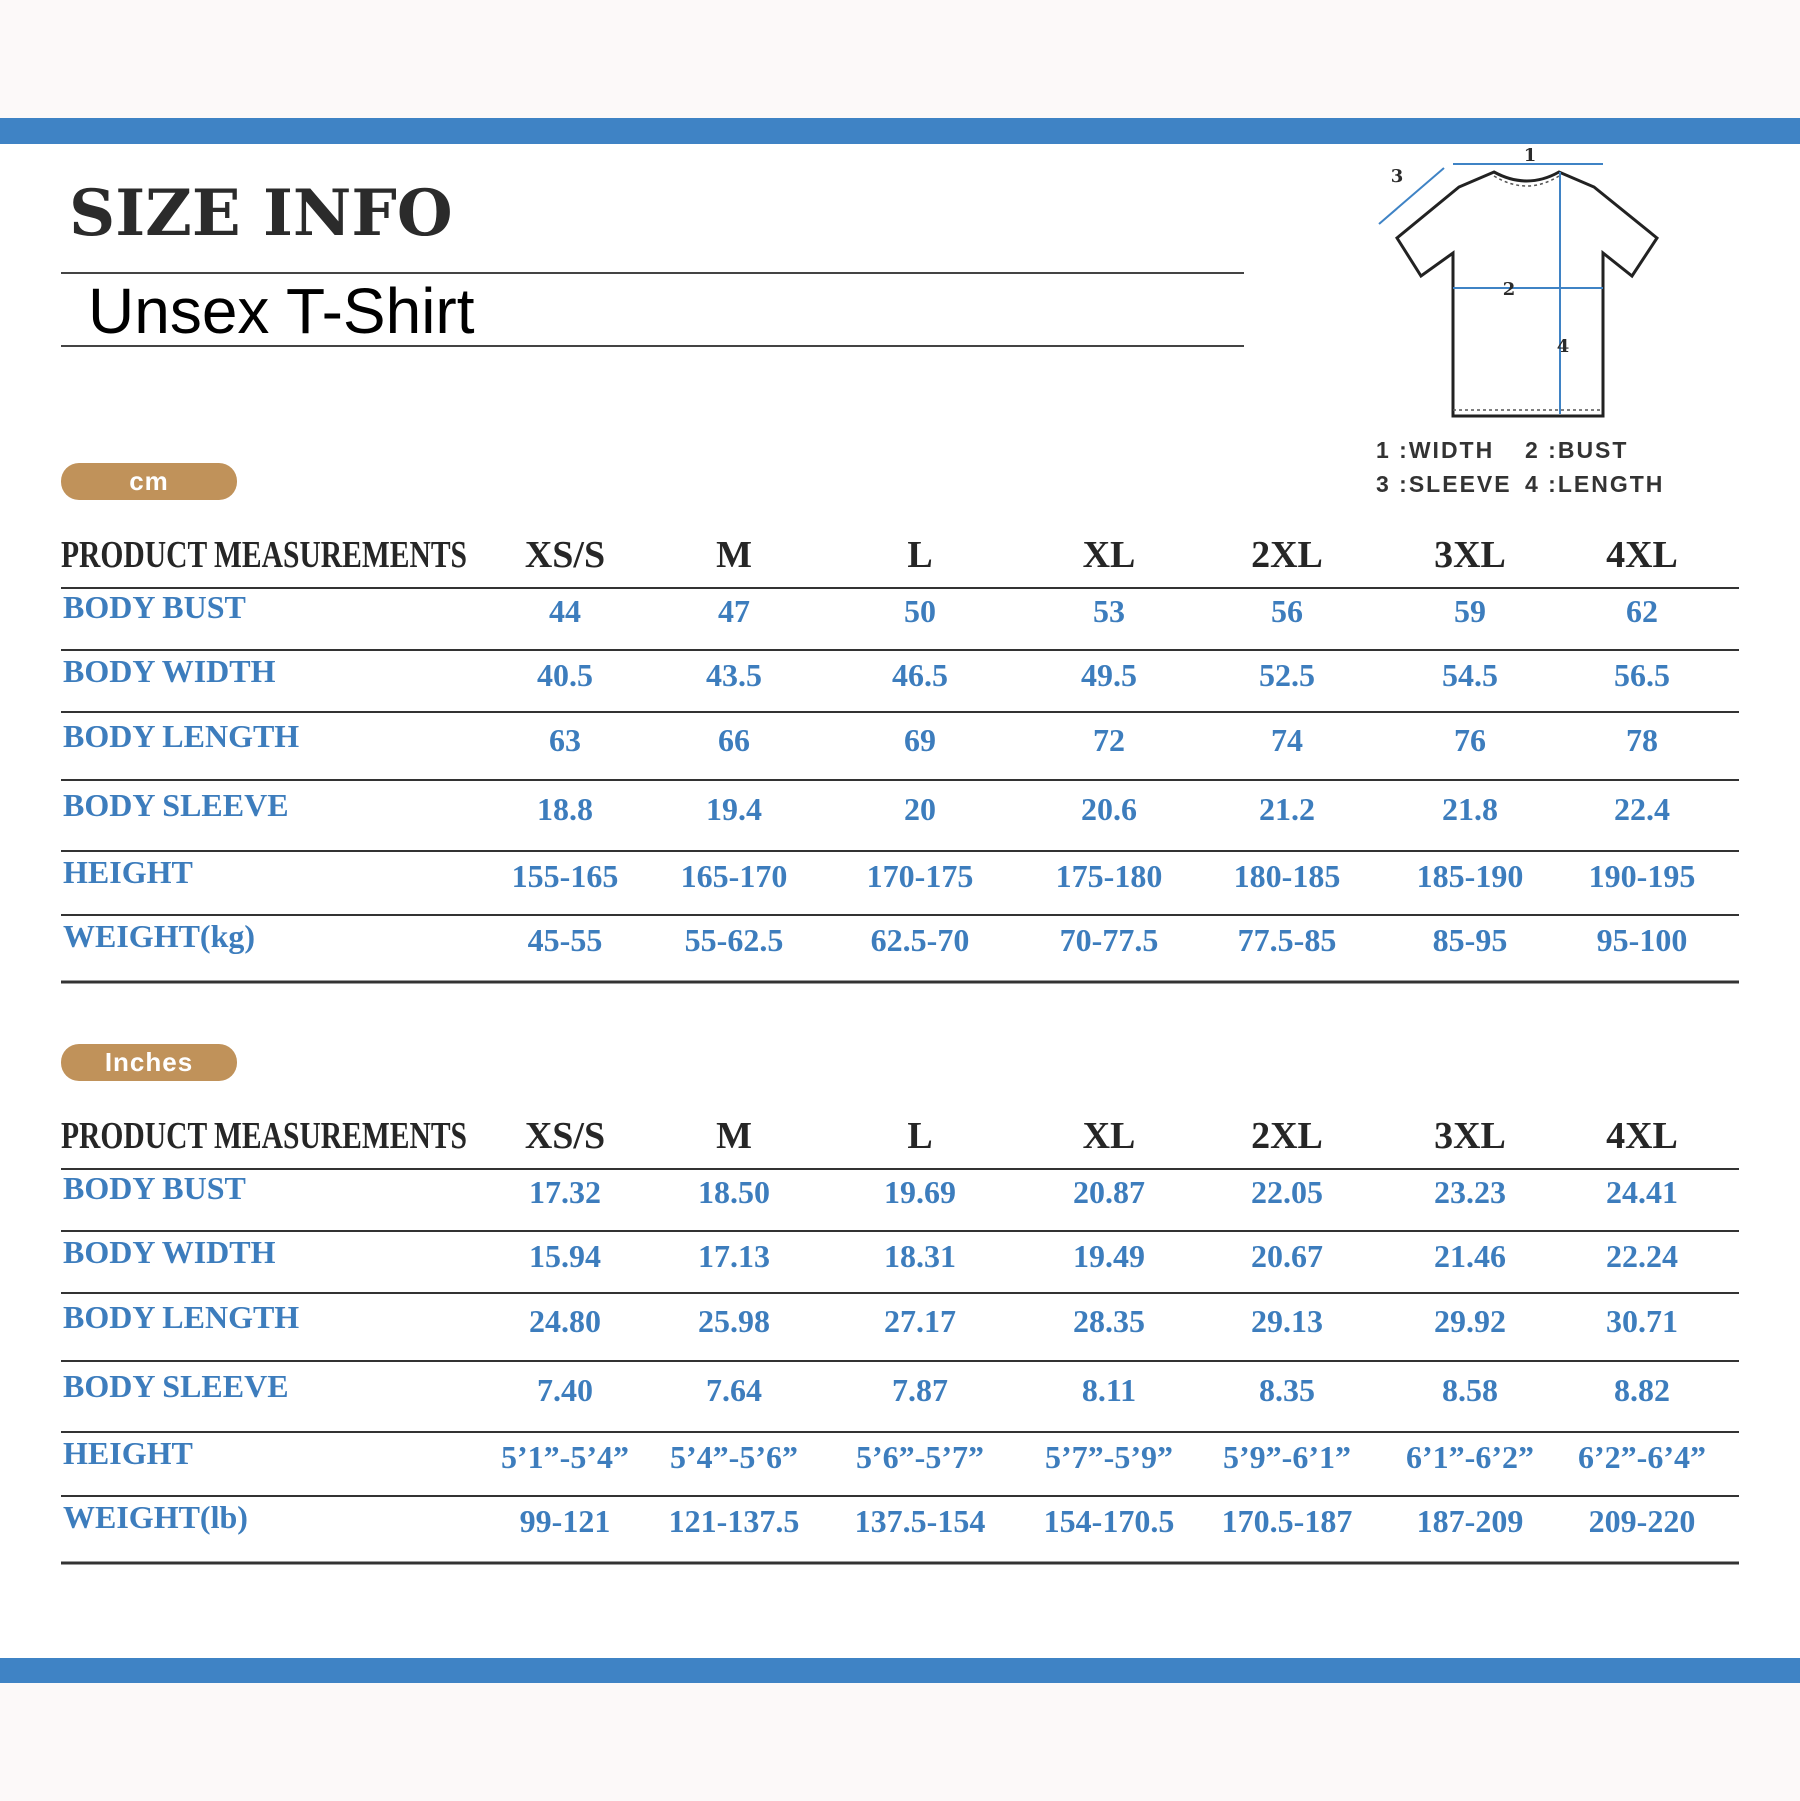 Image resolution: width=1800 pixels, height=1801 pixels. What do you see at coordinates (565, 740) in the screenshot?
I see `cell-value: 63` at bounding box center [565, 740].